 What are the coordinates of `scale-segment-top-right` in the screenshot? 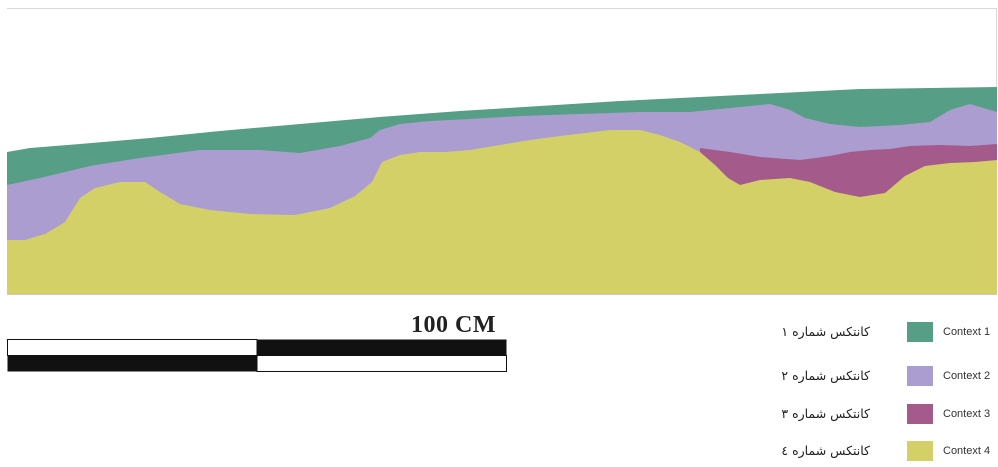 It's located at (382, 347).